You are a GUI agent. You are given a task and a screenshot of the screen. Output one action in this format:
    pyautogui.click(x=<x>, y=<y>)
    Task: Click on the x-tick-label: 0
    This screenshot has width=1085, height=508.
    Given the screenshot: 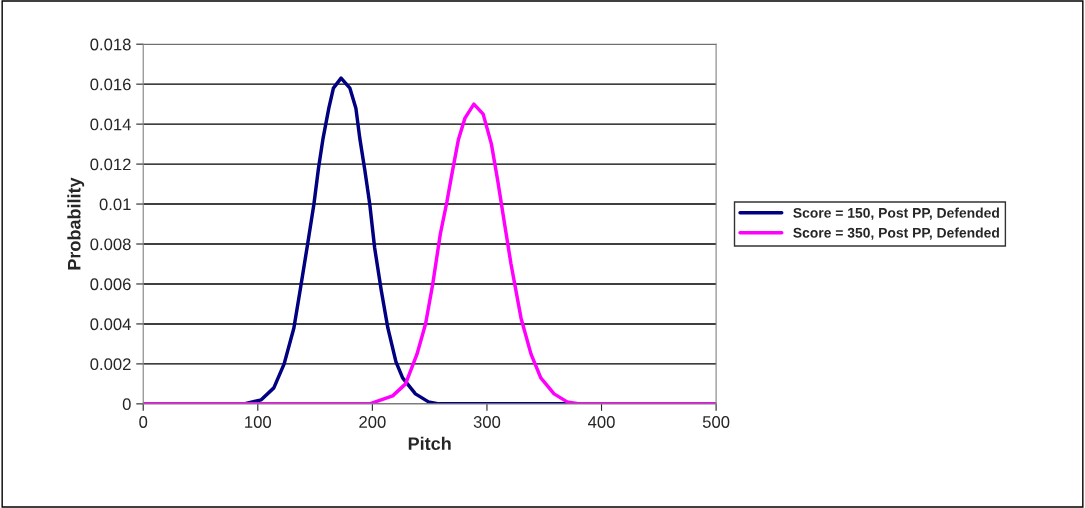 What is the action you would take?
    pyautogui.click(x=143, y=422)
    